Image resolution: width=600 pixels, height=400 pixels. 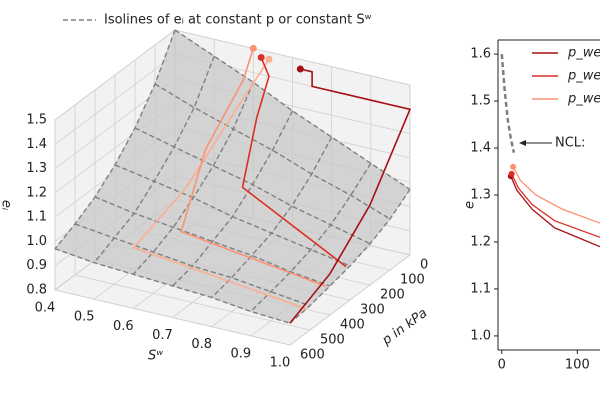 What do you see at coordinates (36, 168) in the screenshot?
I see `z-tick-label: 1.3` at bounding box center [36, 168].